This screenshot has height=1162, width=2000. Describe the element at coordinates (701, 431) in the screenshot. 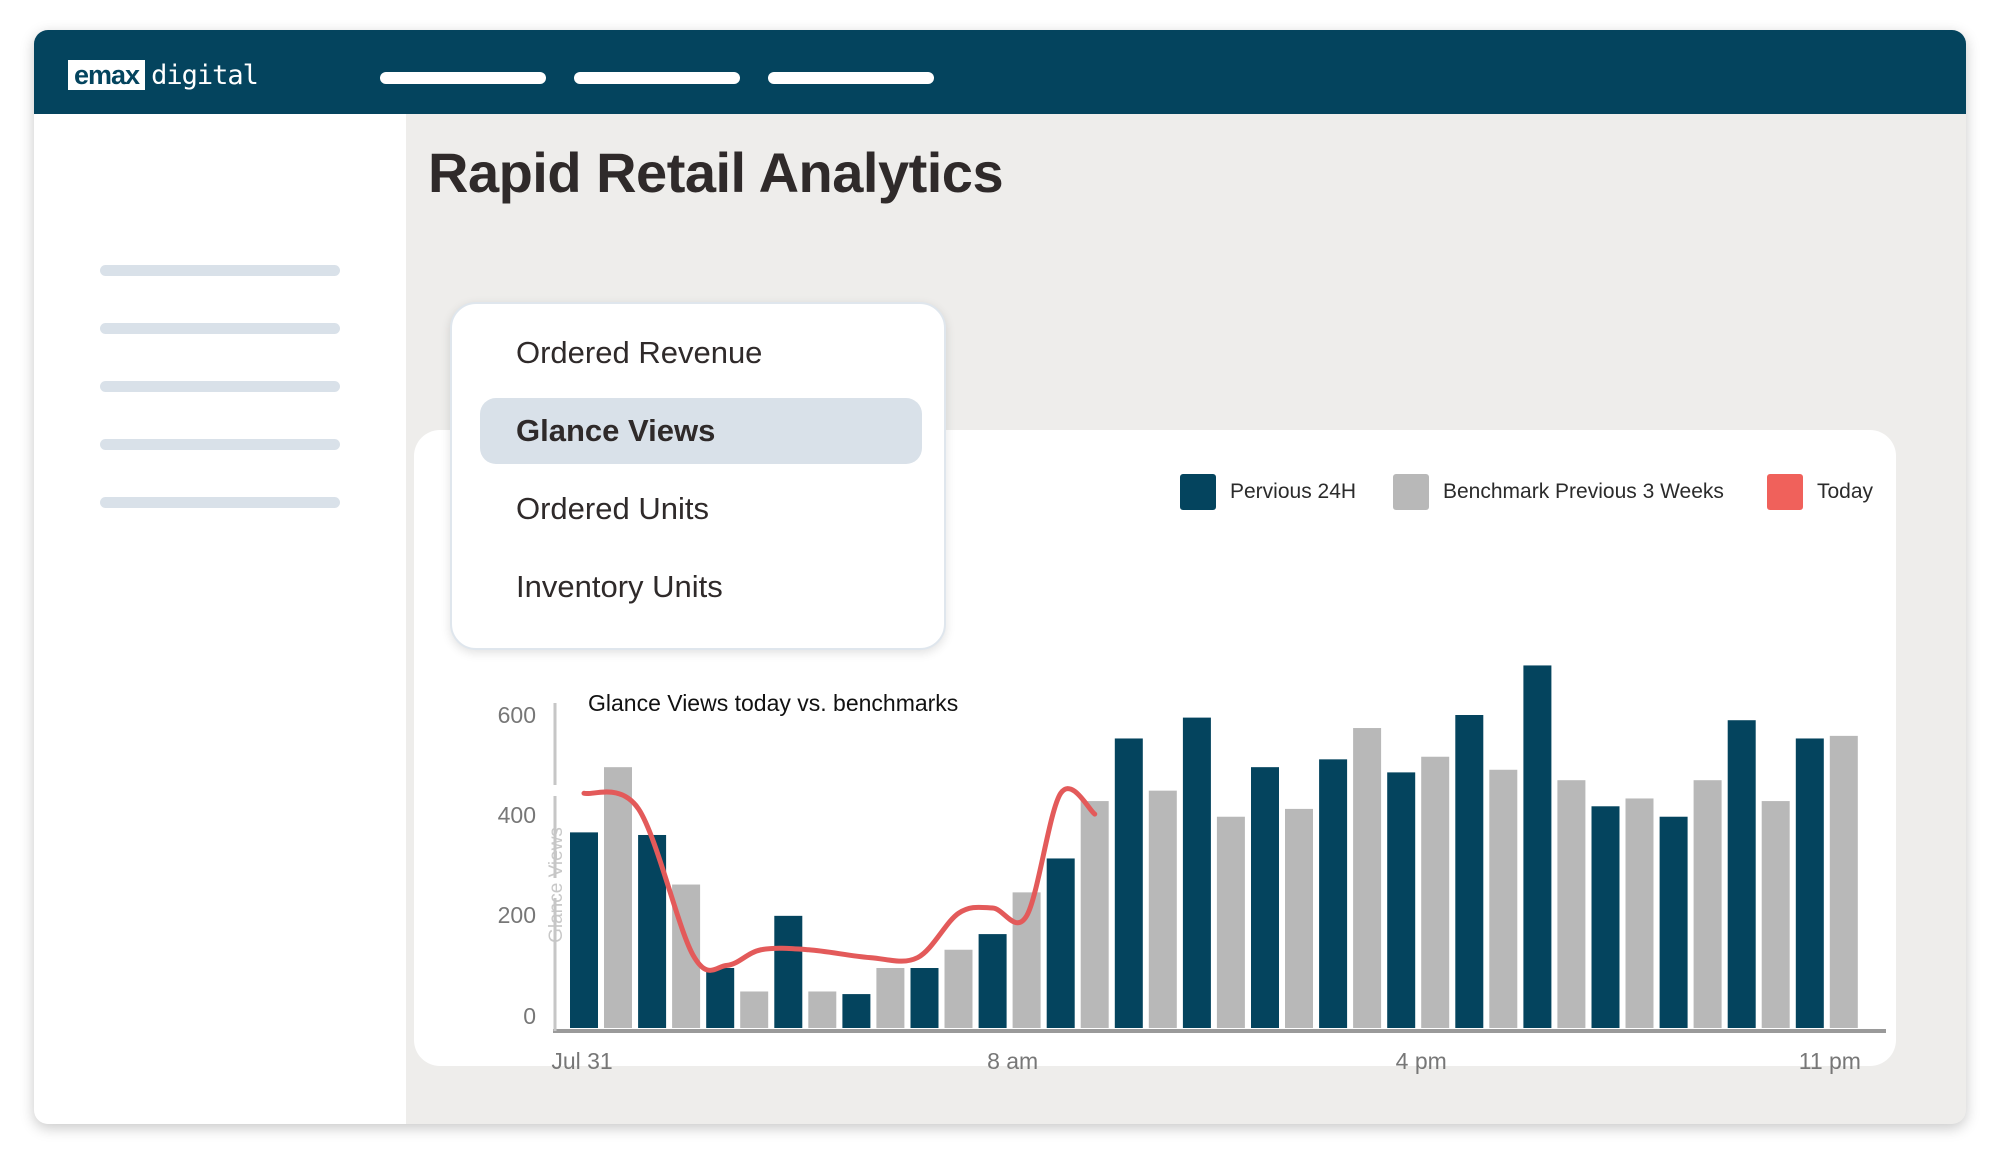

I see `menu-item-glance-views: Glance Views` at that location.